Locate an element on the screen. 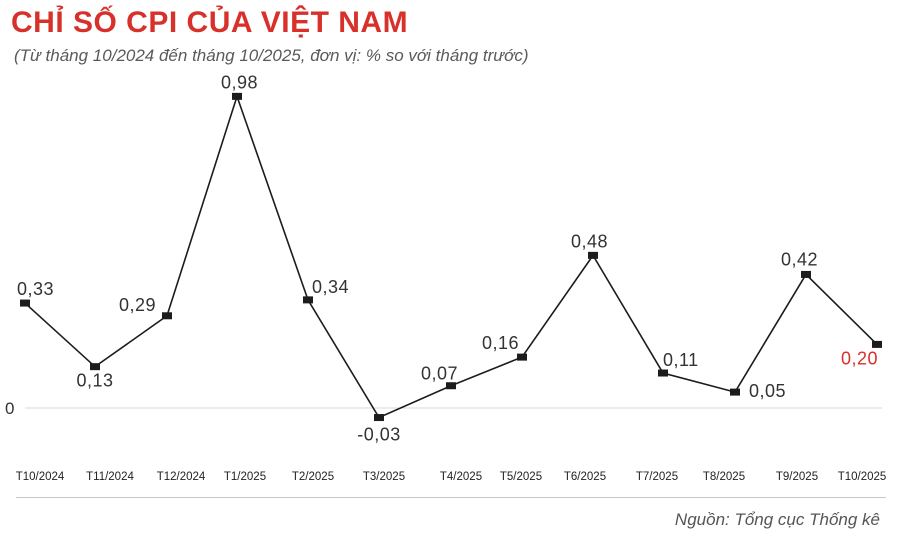 This screenshot has width=900, height=538. data-label: 0,34 is located at coordinates (330, 287).